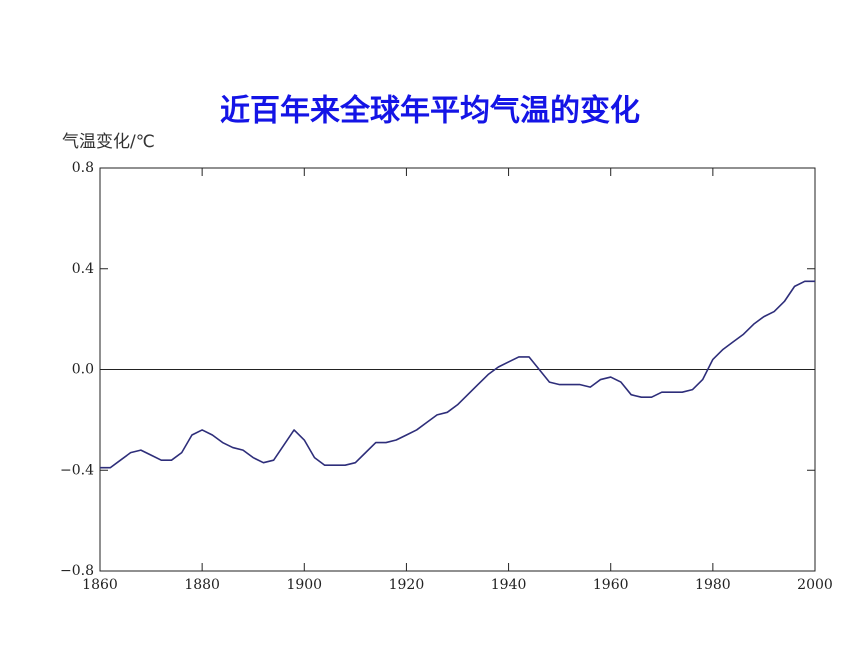 The image size is (860, 645). I want to click on x-tick-label: 1960, so click(611, 585).